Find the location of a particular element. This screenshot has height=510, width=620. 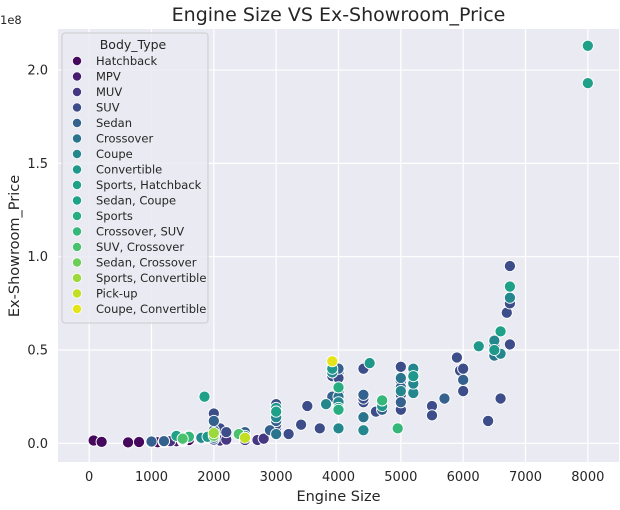

y-tick-labels: 0.0 0.5 1.0 1.5 2.0 is located at coordinates (37, 258).